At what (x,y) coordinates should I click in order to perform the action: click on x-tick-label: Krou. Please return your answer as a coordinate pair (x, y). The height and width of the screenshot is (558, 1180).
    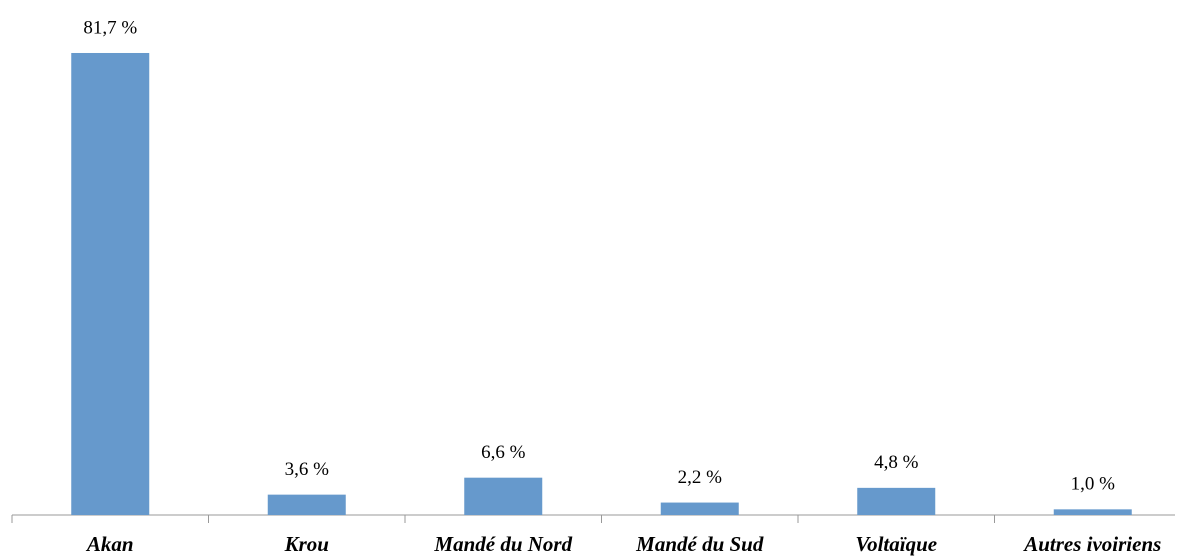
    Looking at the image, I should click on (306, 544).